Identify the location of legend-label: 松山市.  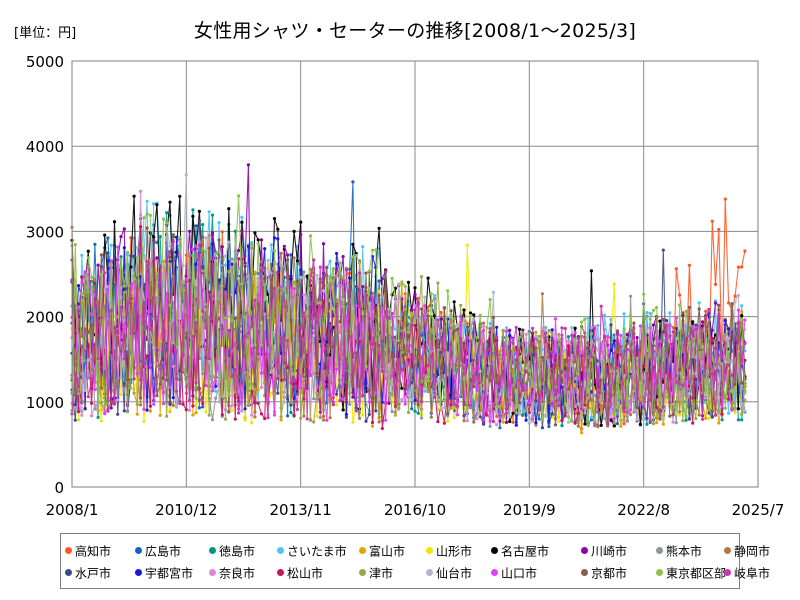
(305, 573).